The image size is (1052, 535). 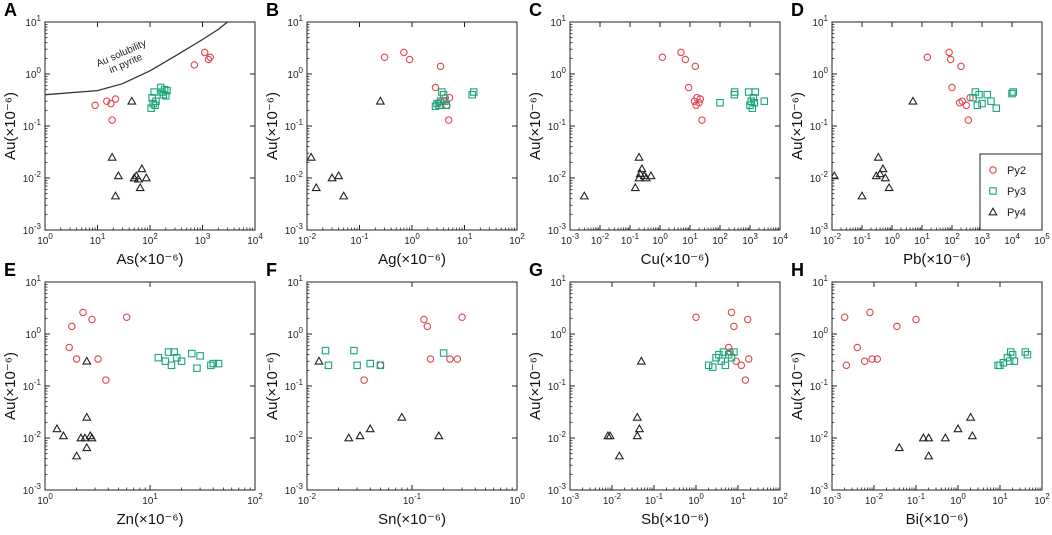 I want to click on y-tick-label: 10⁰, so click(x=558, y=333).